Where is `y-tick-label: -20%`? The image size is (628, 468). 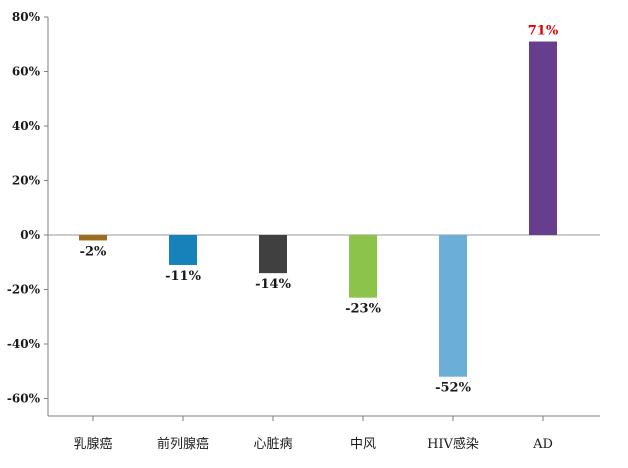
y-tick-label: -20% is located at coordinates (24, 290).